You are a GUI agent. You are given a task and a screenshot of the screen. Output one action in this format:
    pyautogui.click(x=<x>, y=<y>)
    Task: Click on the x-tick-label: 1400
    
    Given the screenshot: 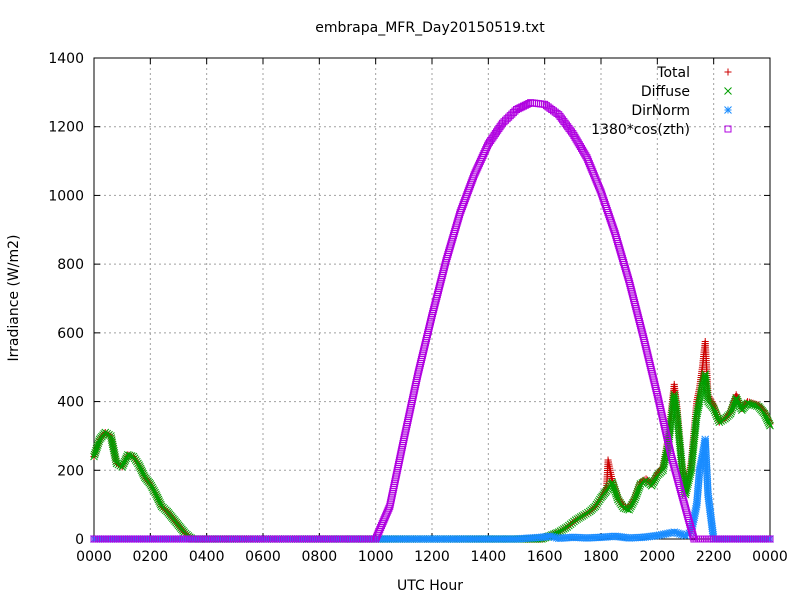 What is the action you would take?
    pyautogui.click(x=489, y=557)
    